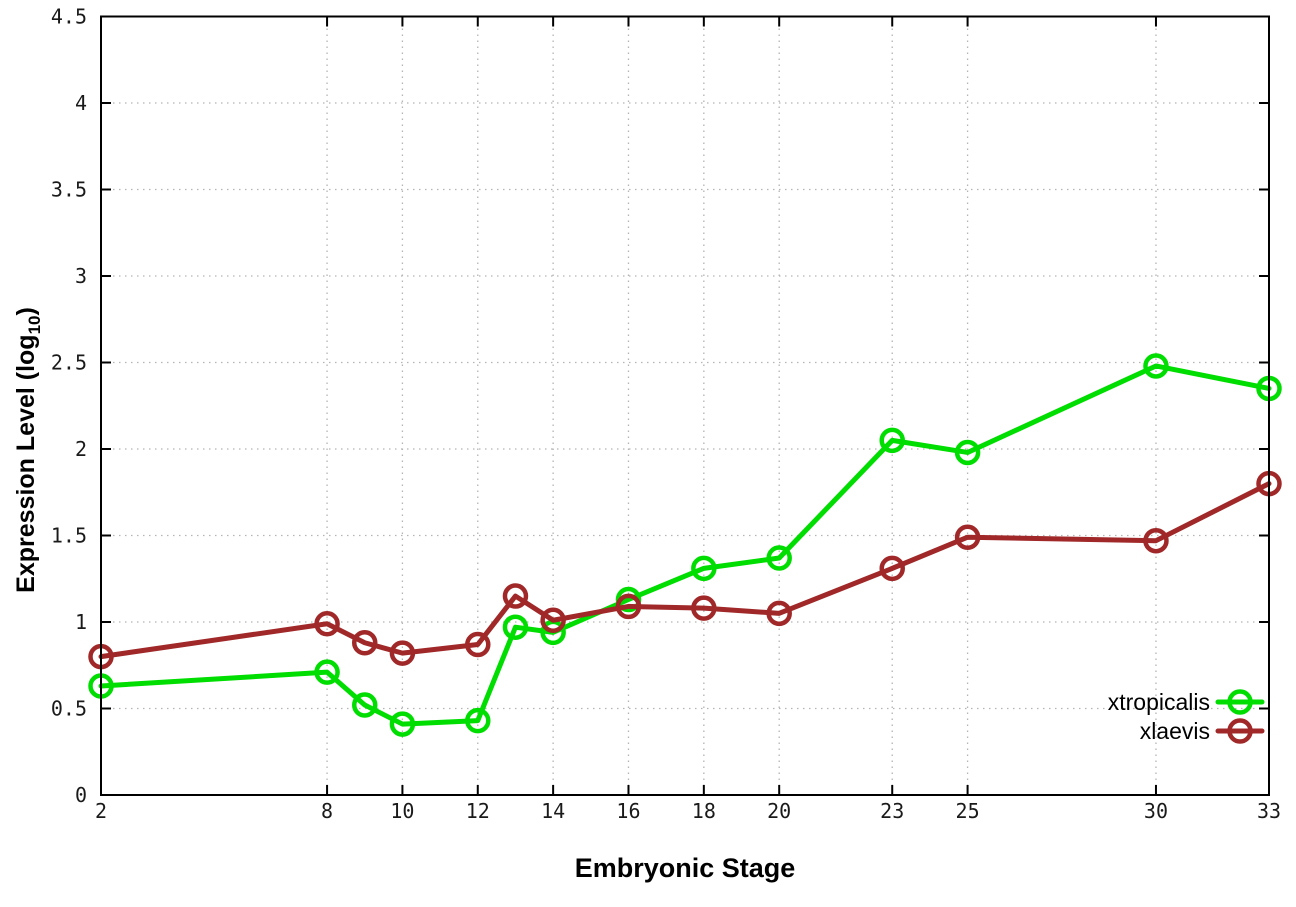 The height and width of the screenshot is (907, 1296). Describe the element at coordinates (704, 811) in the screenshot. I see `x-tick-label: 18` at that location.